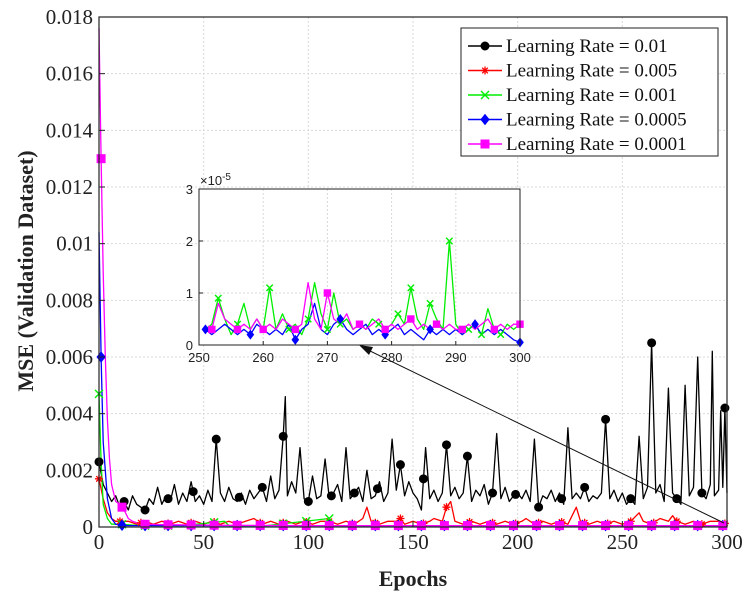 This screenshot has width=747, height=594. I want to click on inset-x-tick-label: 270, so click(328, 357).